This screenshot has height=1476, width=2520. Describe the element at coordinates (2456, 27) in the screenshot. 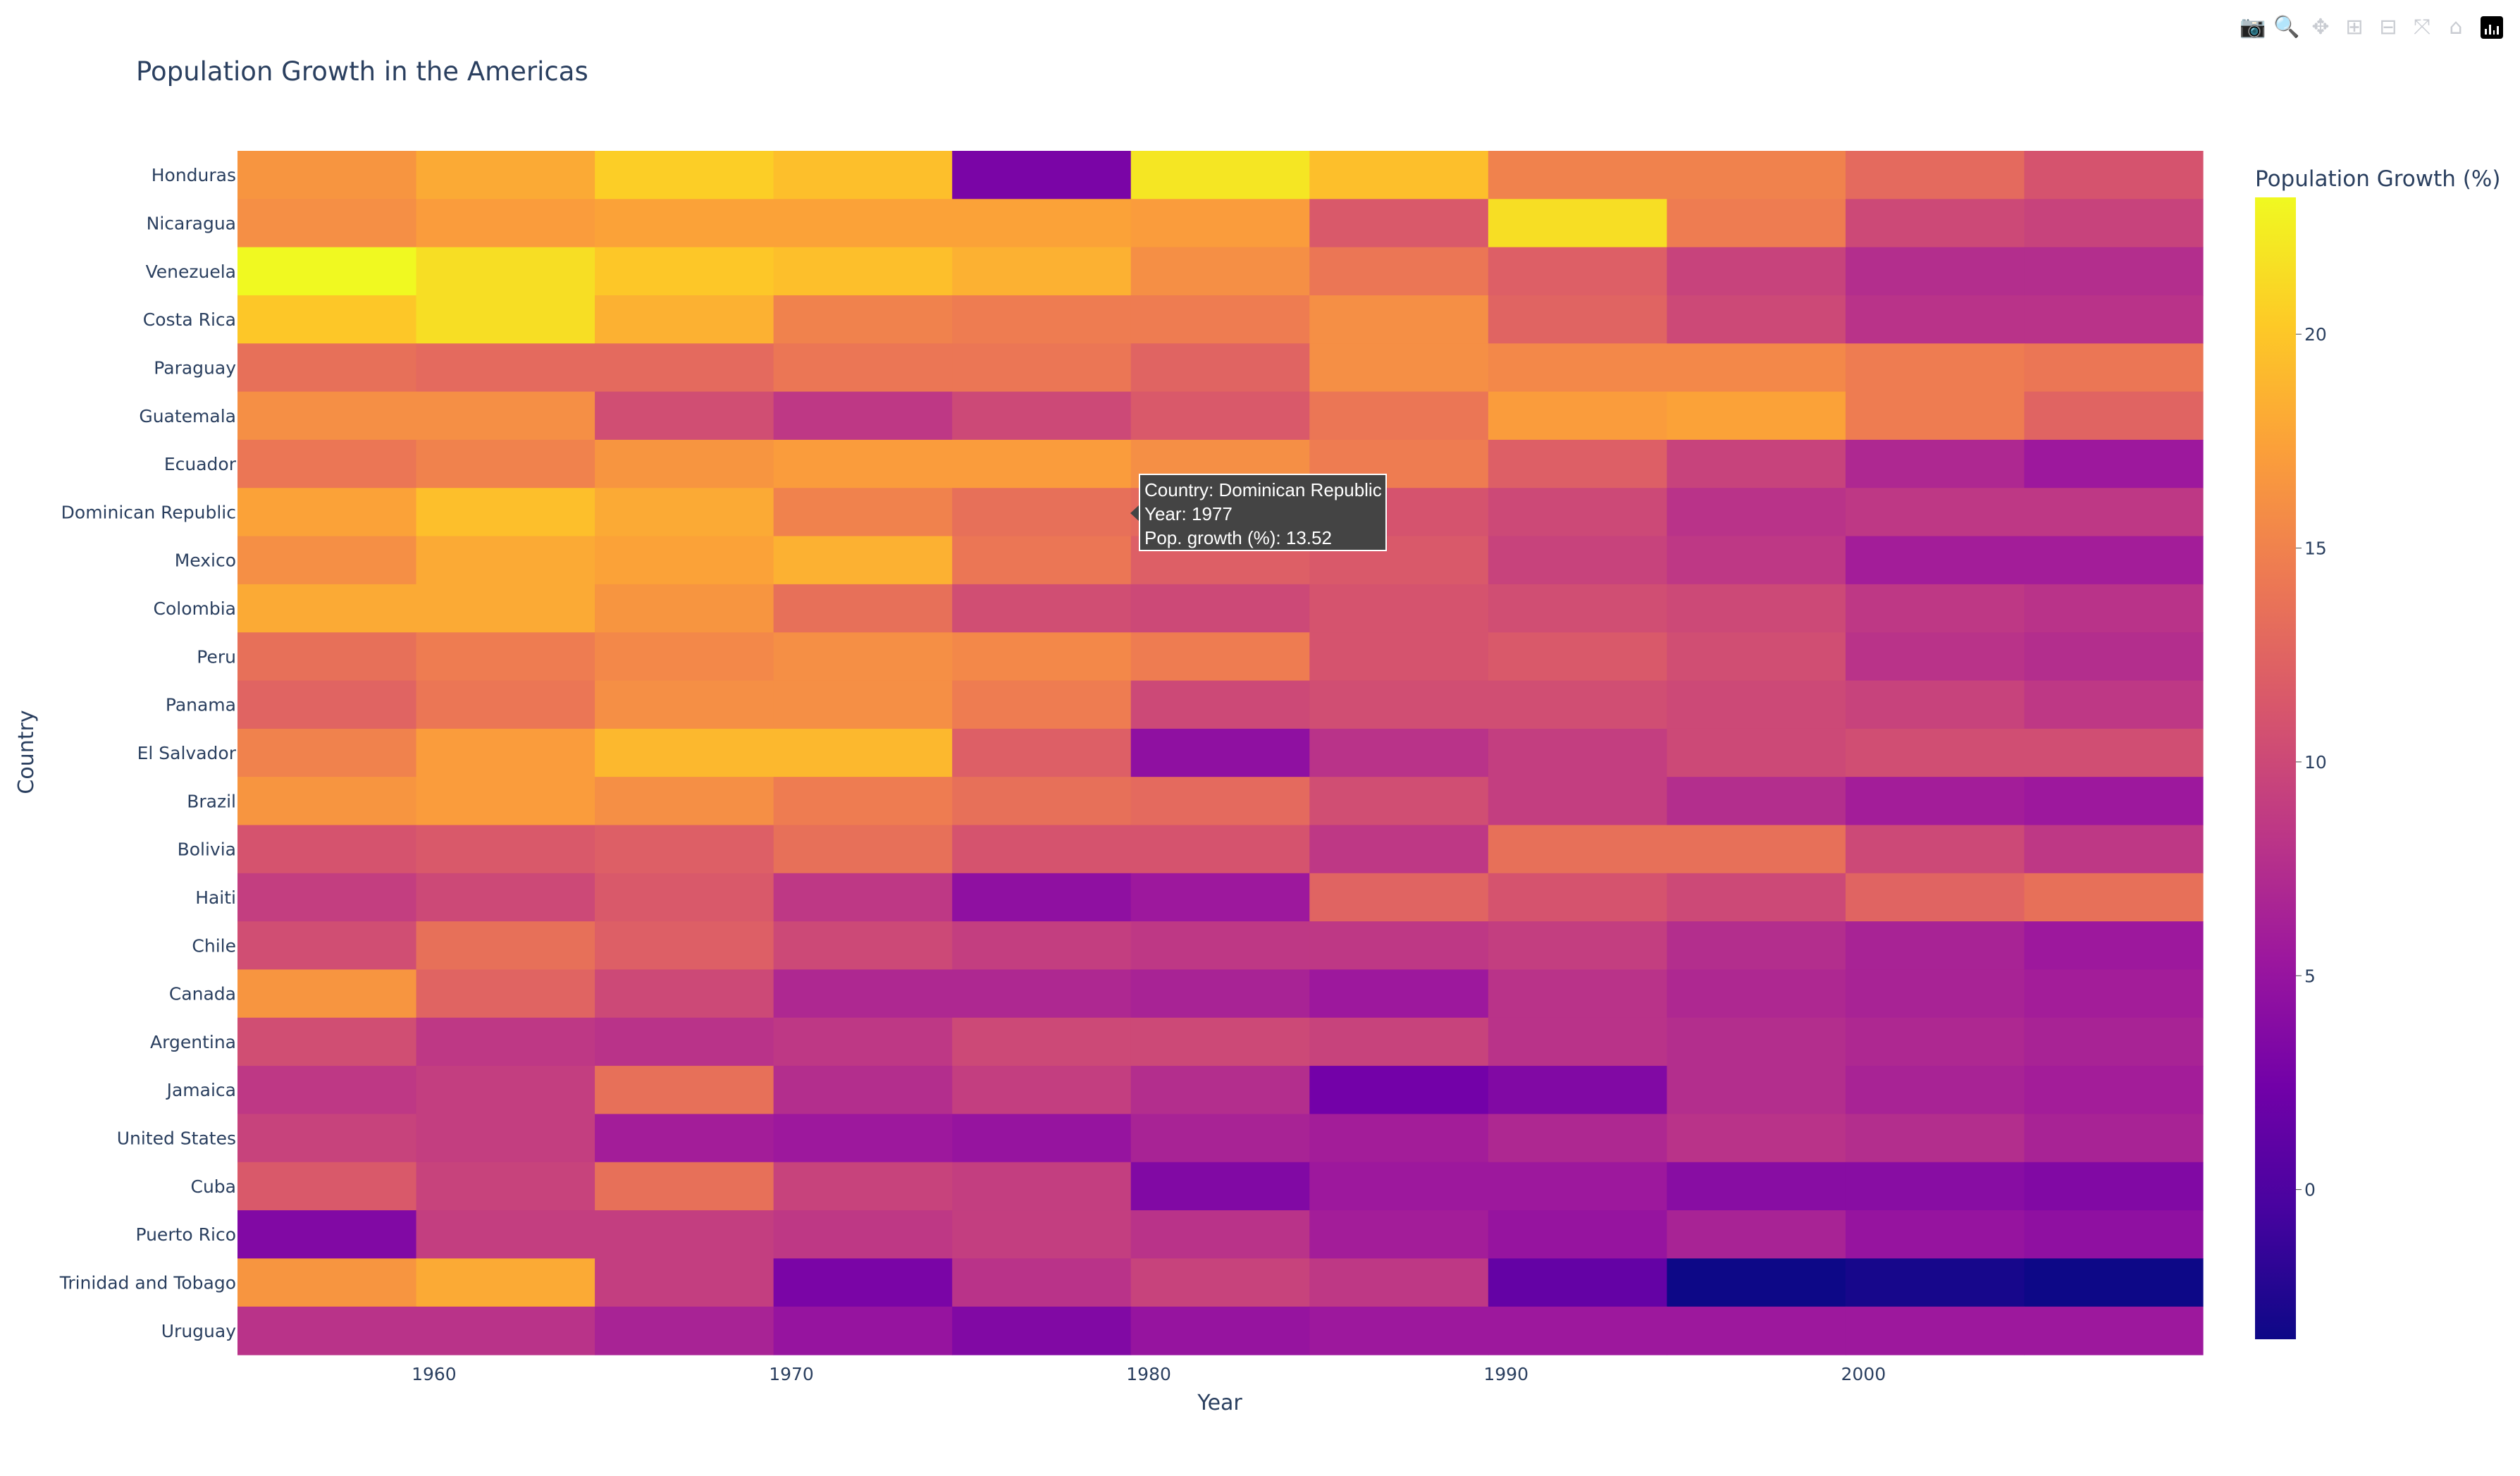

I see `home-icon: ⌂` at that location.